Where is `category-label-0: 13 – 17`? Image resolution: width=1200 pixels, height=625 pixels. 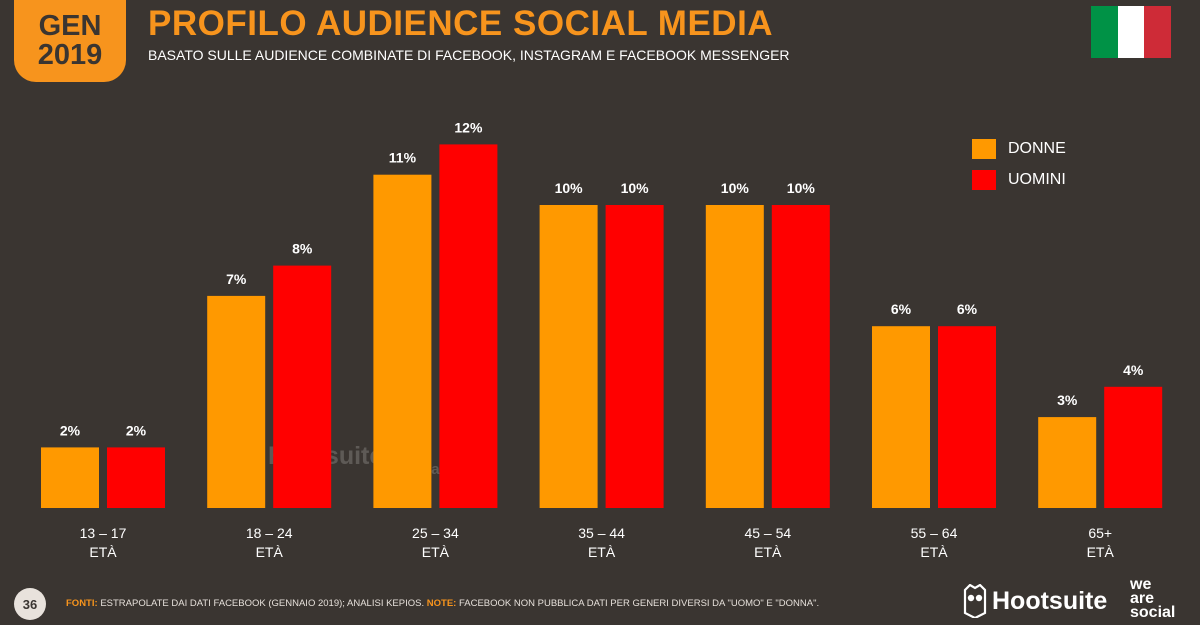
category-label-0: 13 – 17 is located at coordinates (103, 533).